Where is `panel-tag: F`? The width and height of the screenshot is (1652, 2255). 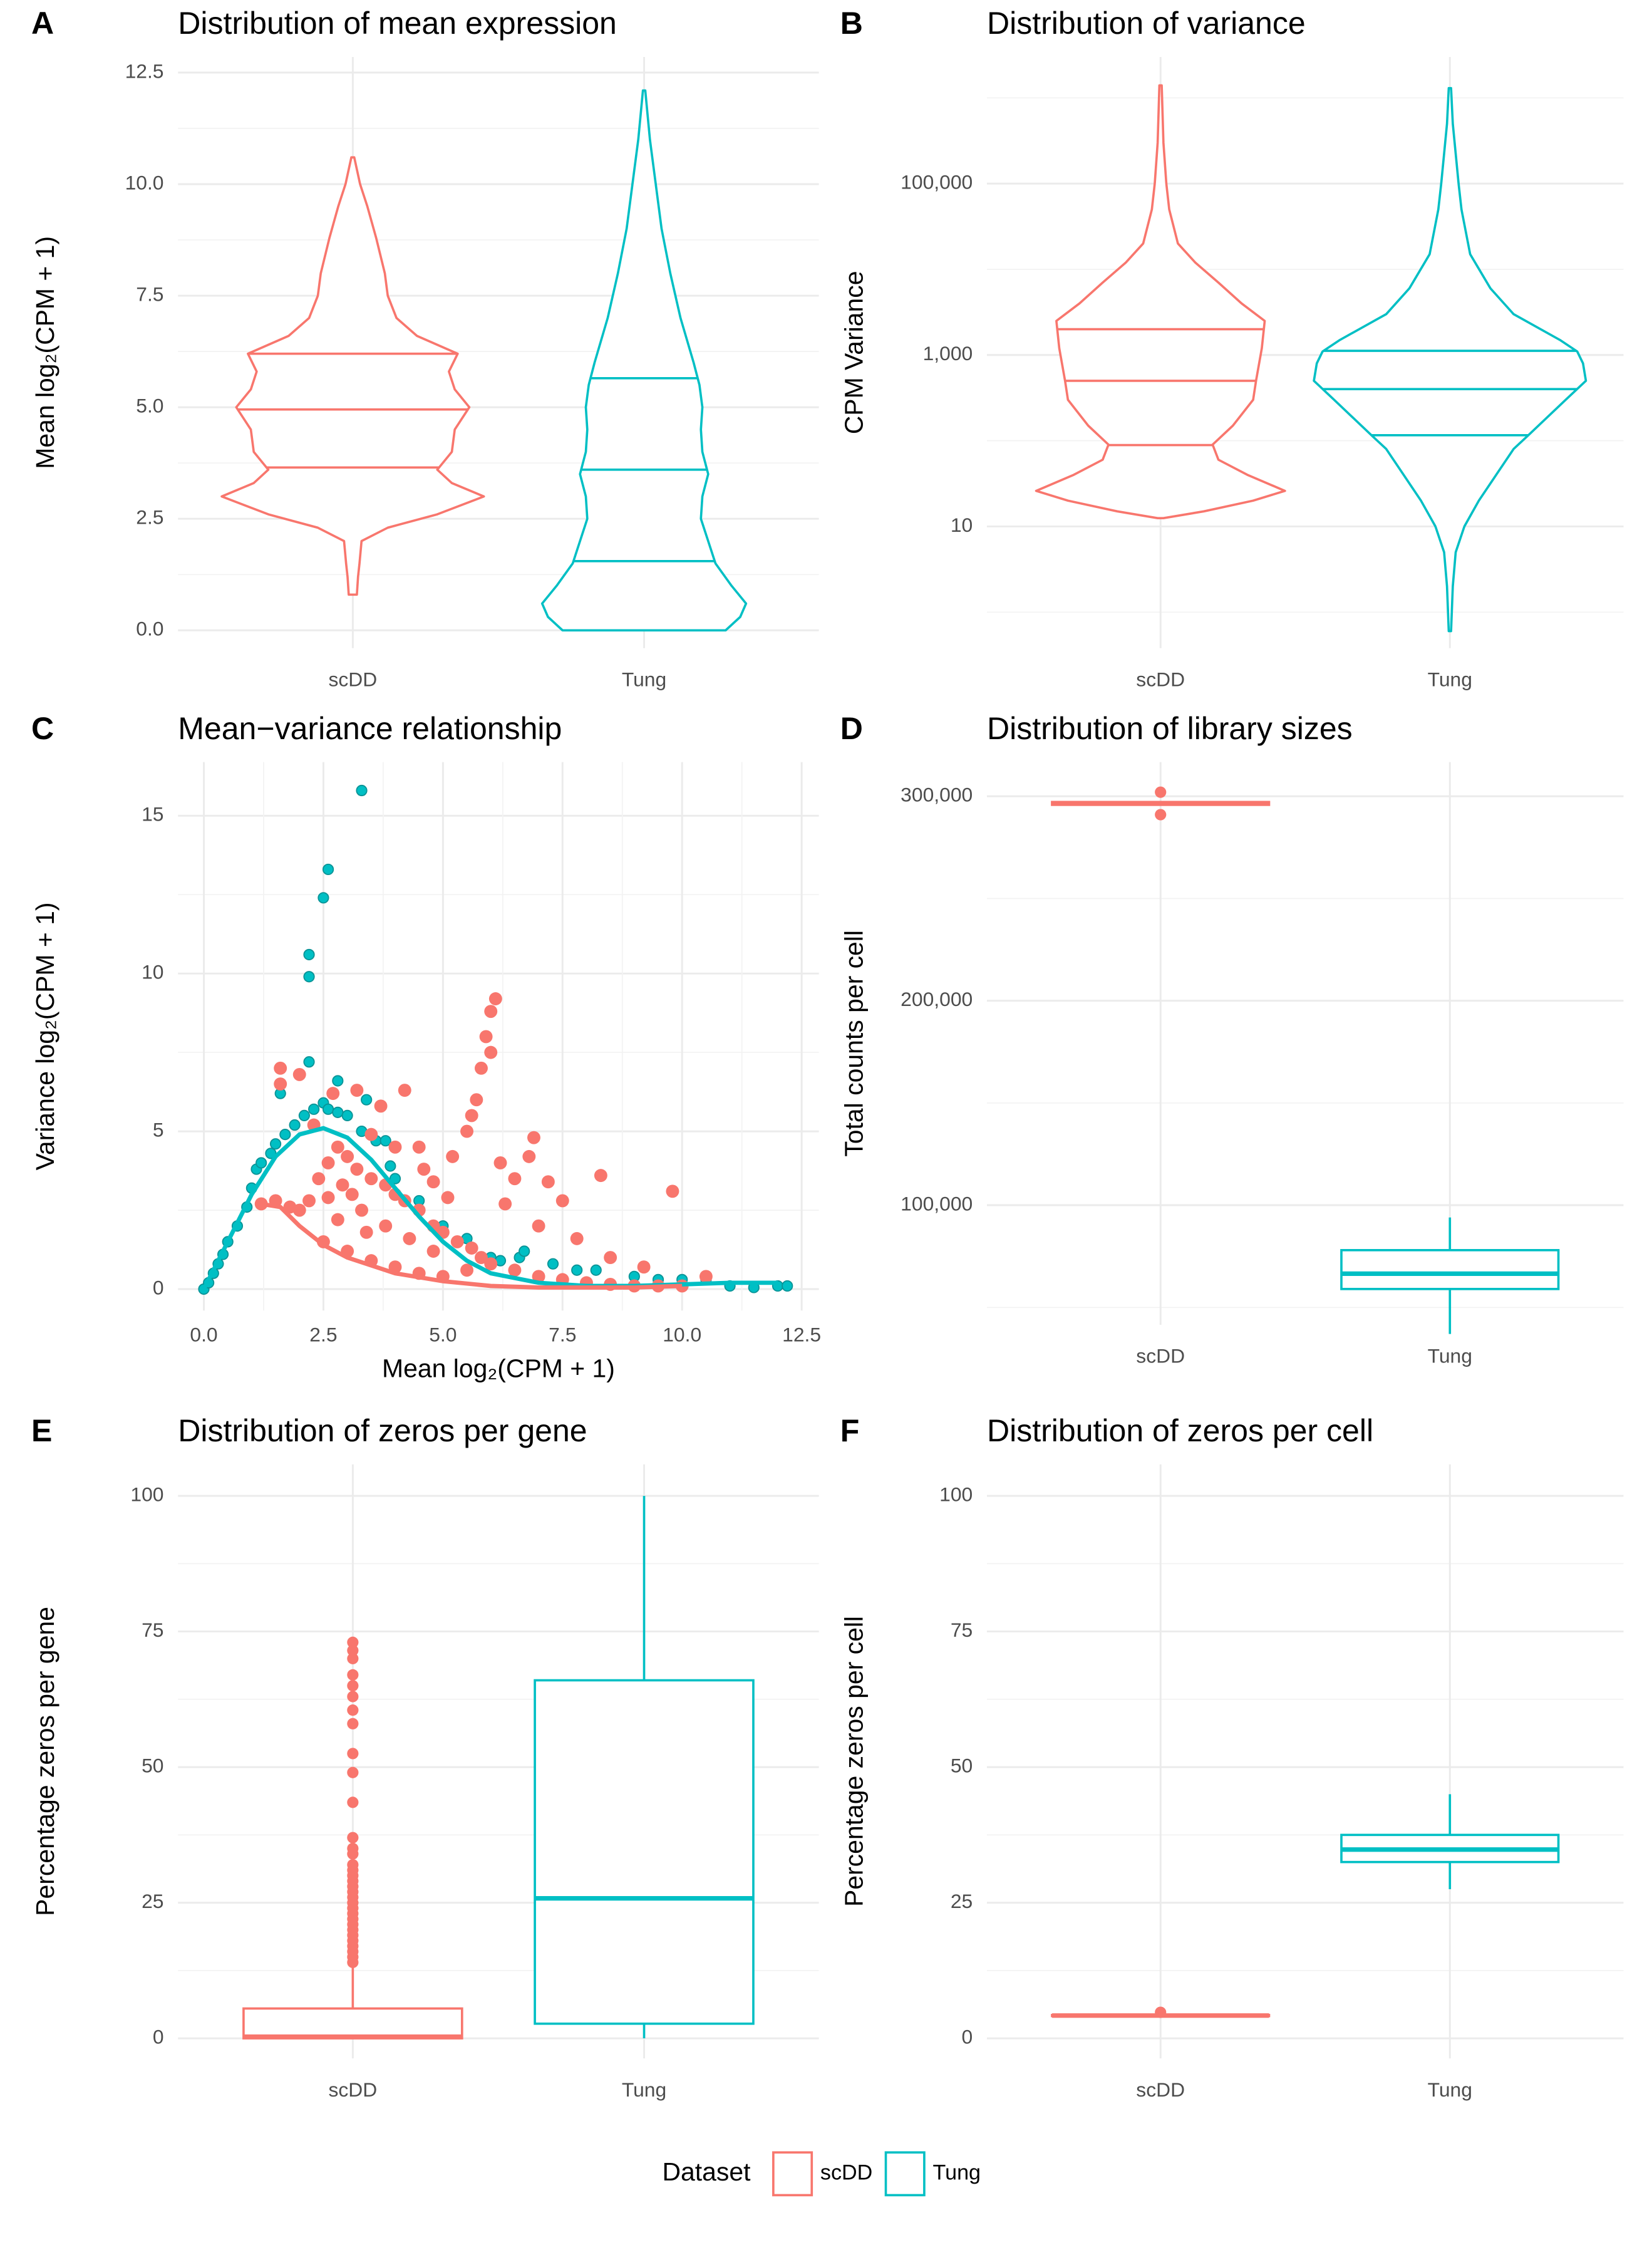
panel-tag: F is located at coordinates (850, 1430).